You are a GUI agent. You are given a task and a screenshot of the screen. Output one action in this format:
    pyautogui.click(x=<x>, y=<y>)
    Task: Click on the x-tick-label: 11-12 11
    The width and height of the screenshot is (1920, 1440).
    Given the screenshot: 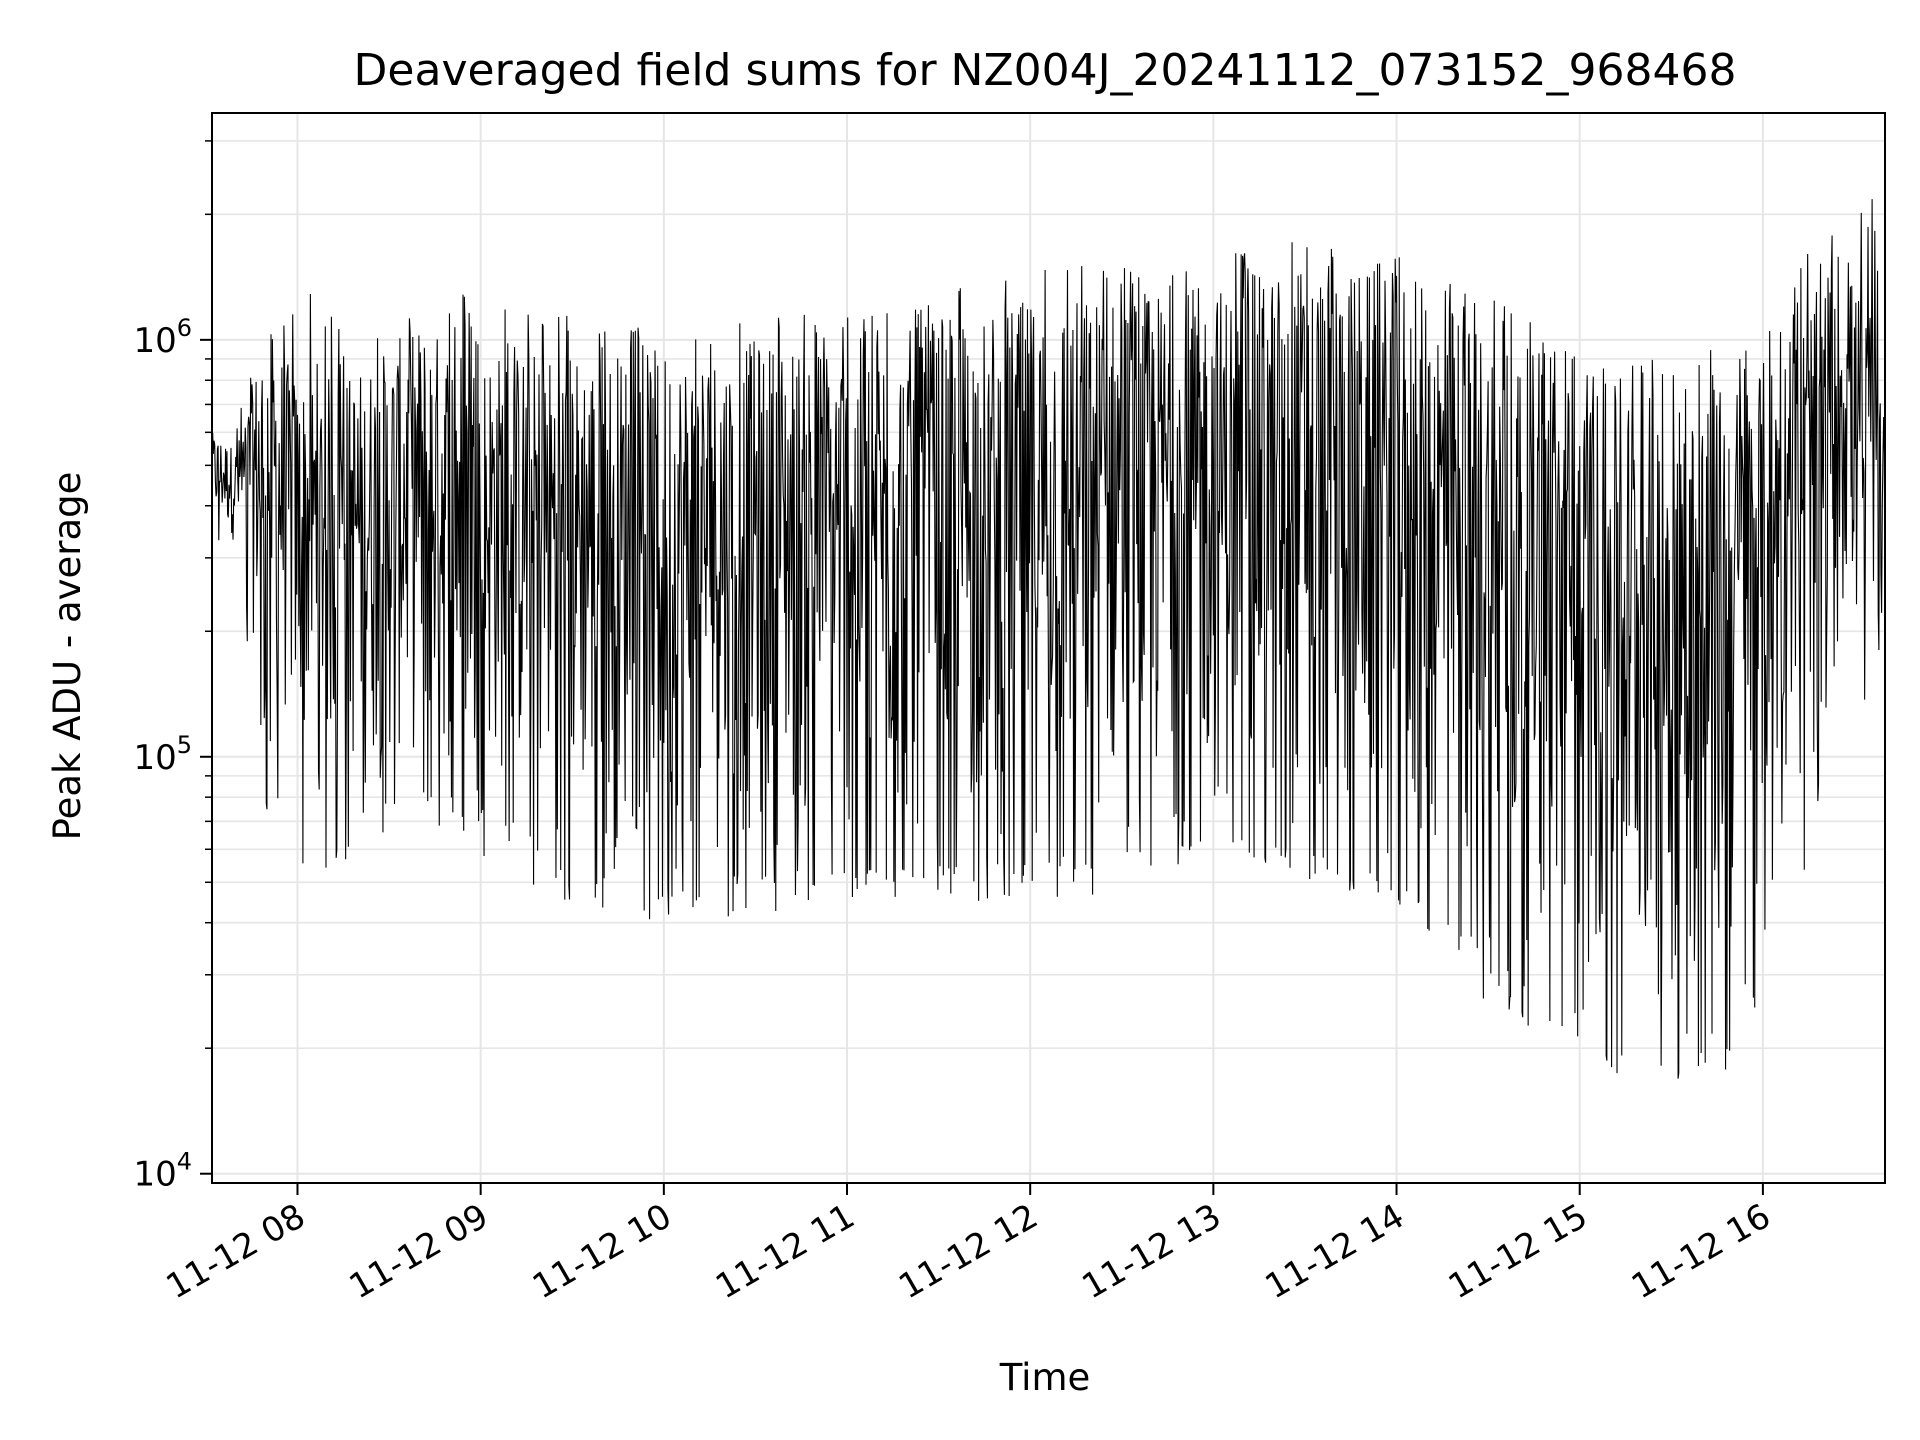 What is the action you would take?
    pyautogui.click(x=785, y=1251)
    